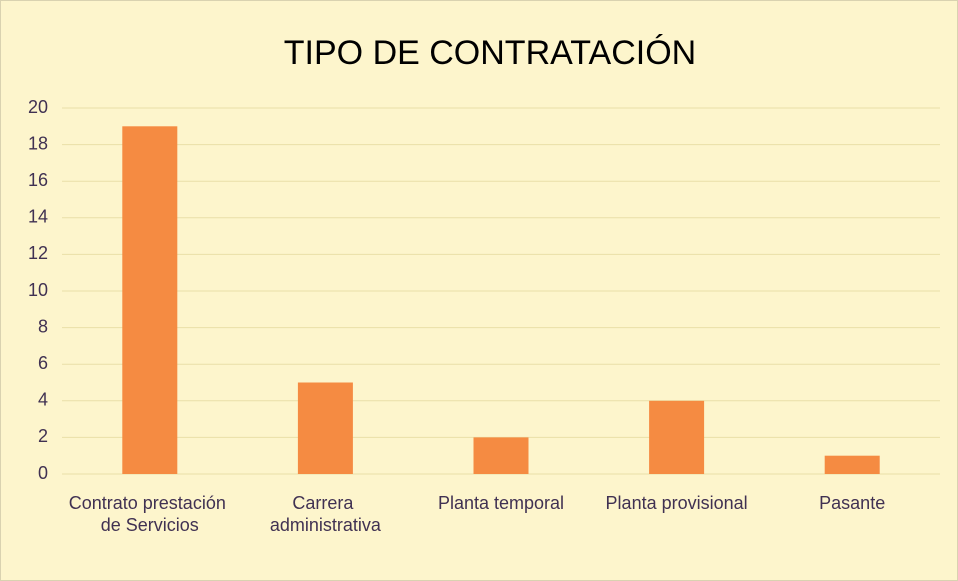 This screenshot has height=581, width=958. I want to click on x-tick-label: Carrera administrativa, so click(326, 514).